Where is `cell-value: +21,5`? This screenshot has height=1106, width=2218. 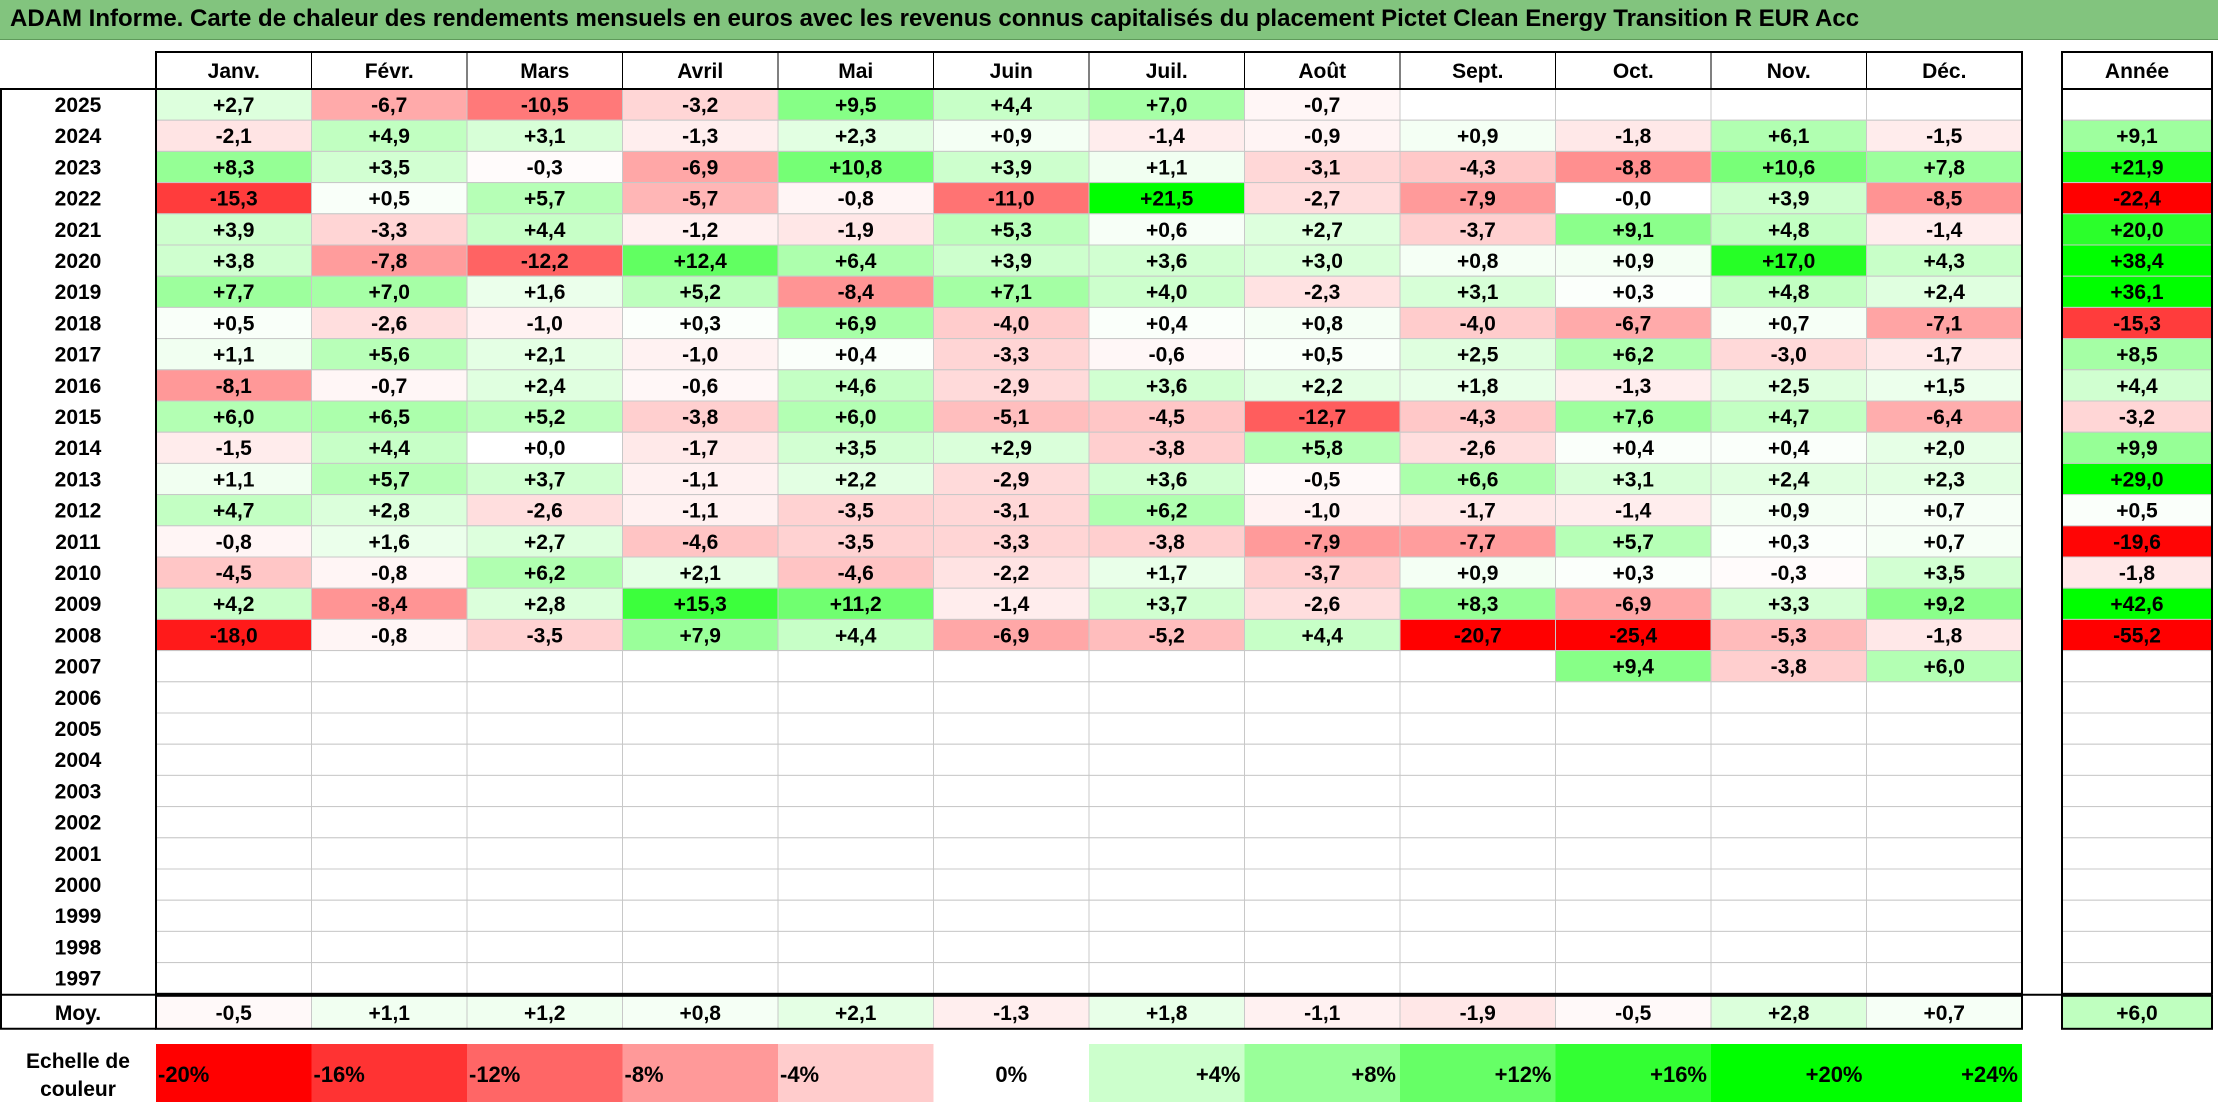
cell-value: +21,5 is located at coordinates (1166, 199).